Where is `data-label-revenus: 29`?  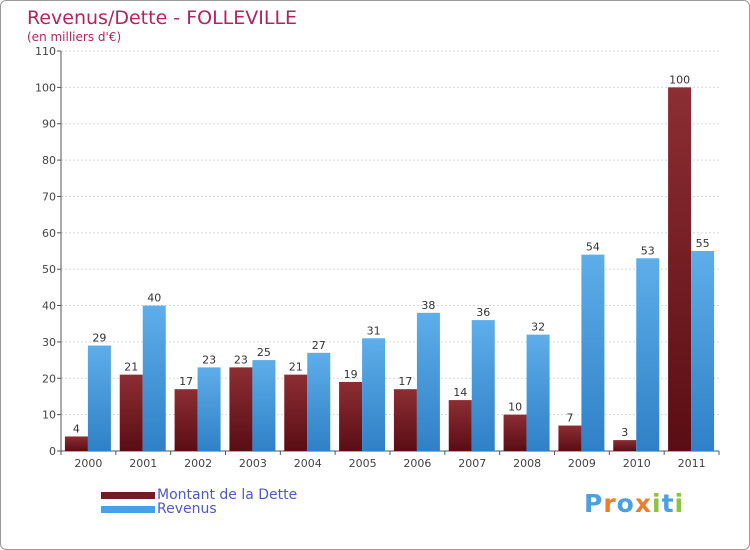
data-label-revenus: 29 is located at coordinates (99, 338).